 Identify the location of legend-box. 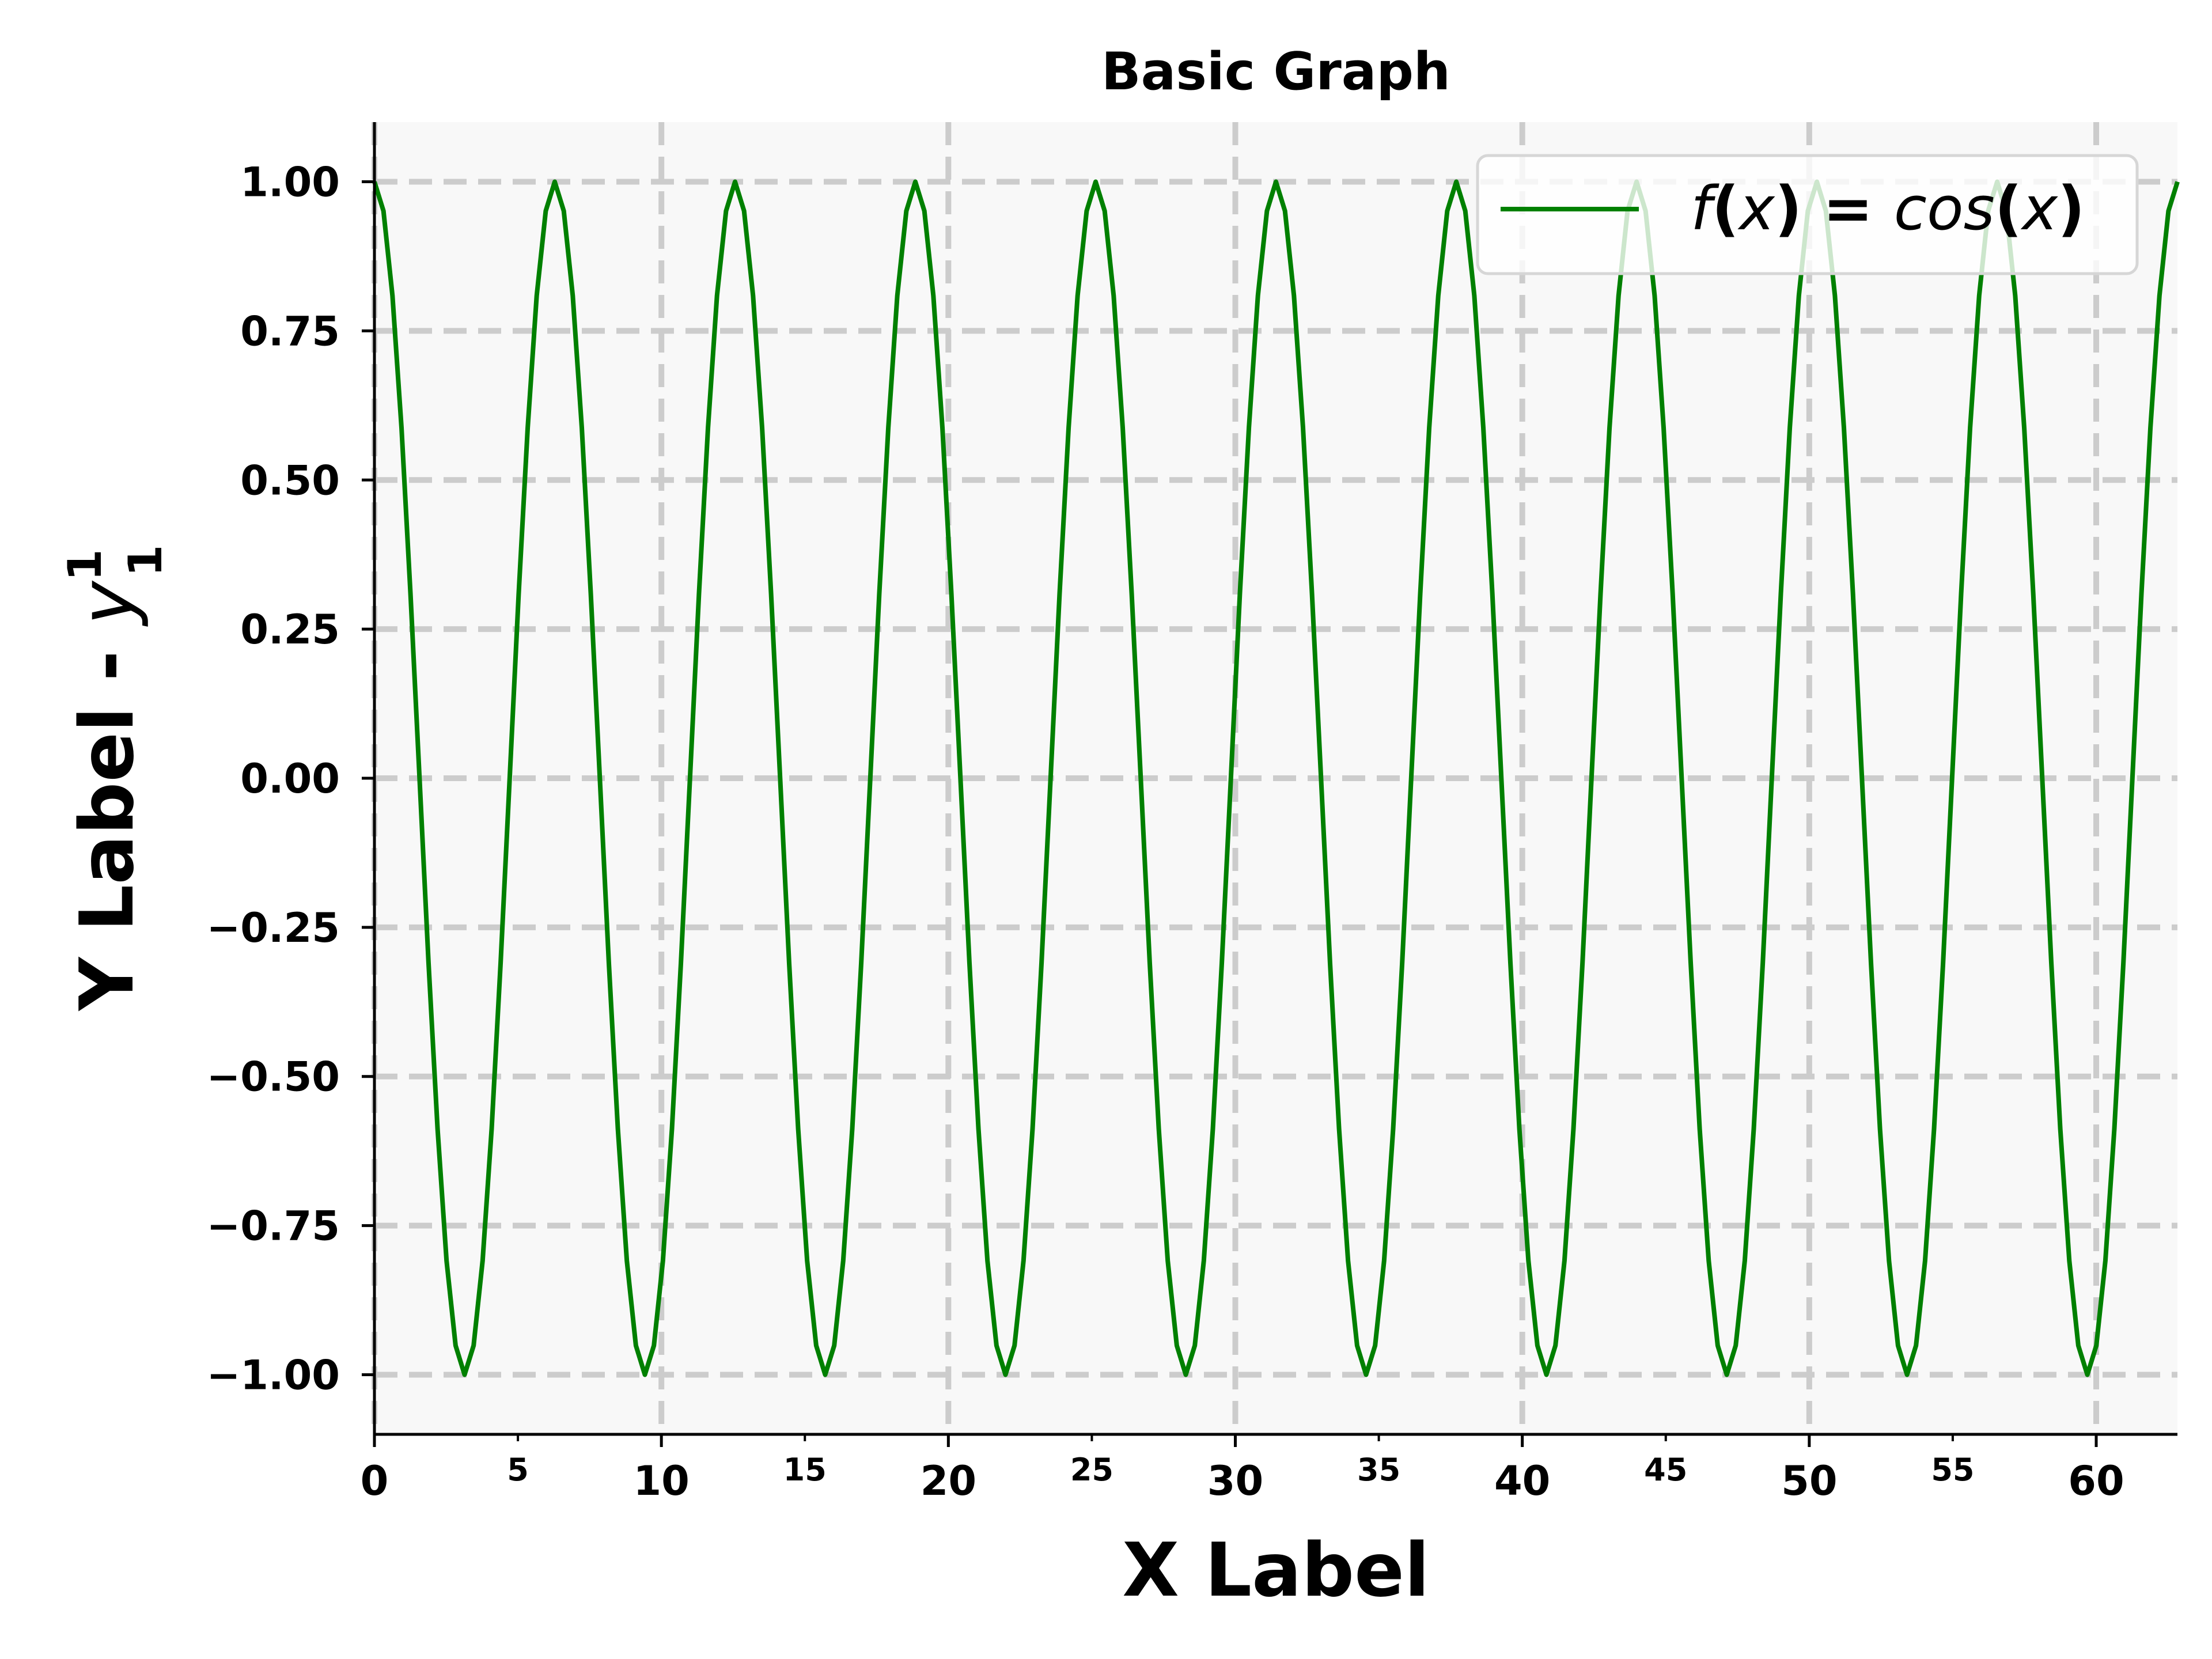
(1807, 214).